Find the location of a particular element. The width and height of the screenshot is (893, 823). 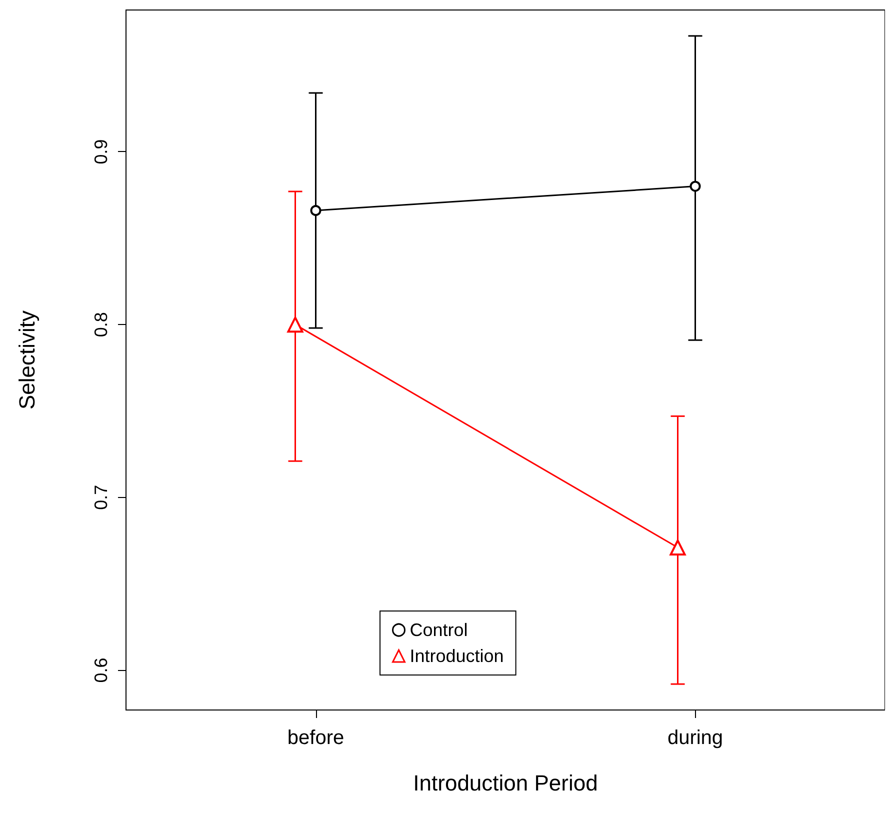

y-tick-label: 0.8 is located at coordinates (101, 325).